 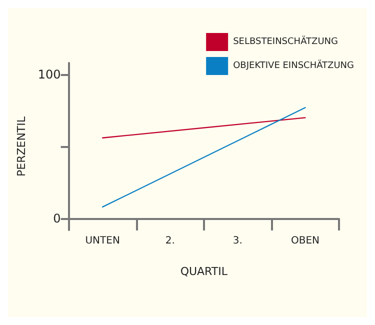 I want to click on y-tick-label: 100, so click(x=49, y=75).